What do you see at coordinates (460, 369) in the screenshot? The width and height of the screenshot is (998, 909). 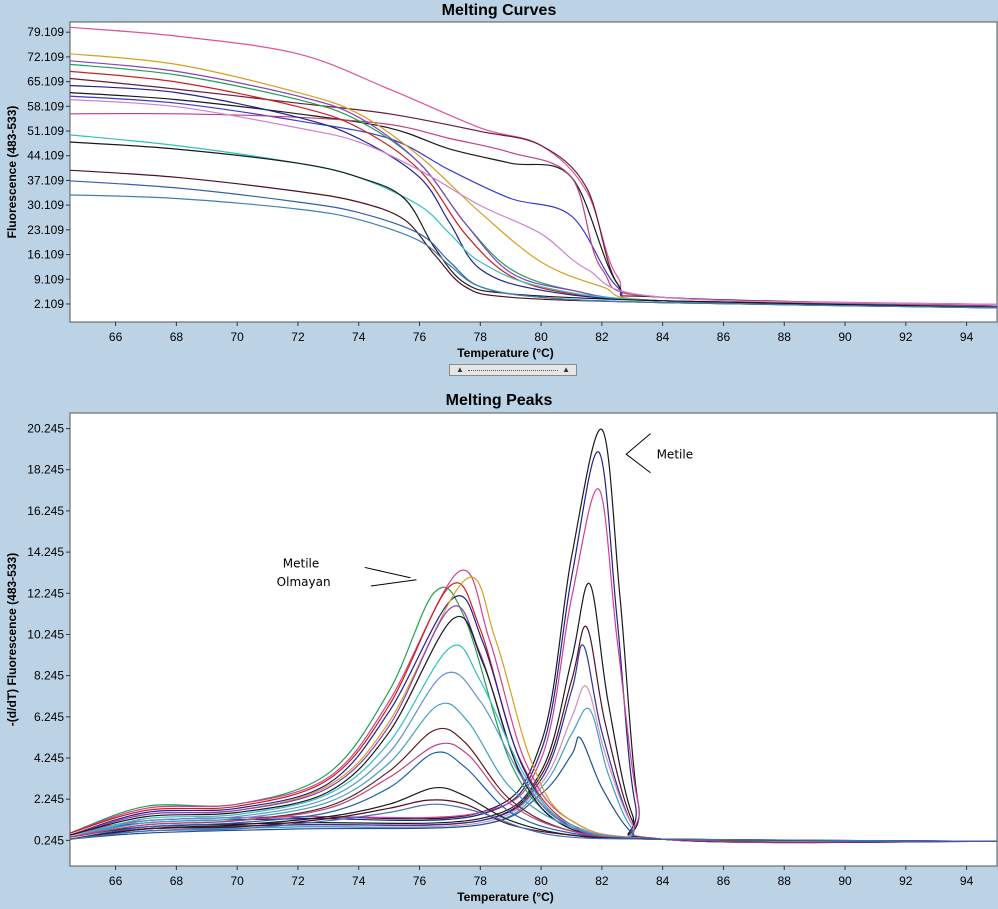 I see `scroll-left-arrow-icon: ▲` at bounding box center [460, 369].